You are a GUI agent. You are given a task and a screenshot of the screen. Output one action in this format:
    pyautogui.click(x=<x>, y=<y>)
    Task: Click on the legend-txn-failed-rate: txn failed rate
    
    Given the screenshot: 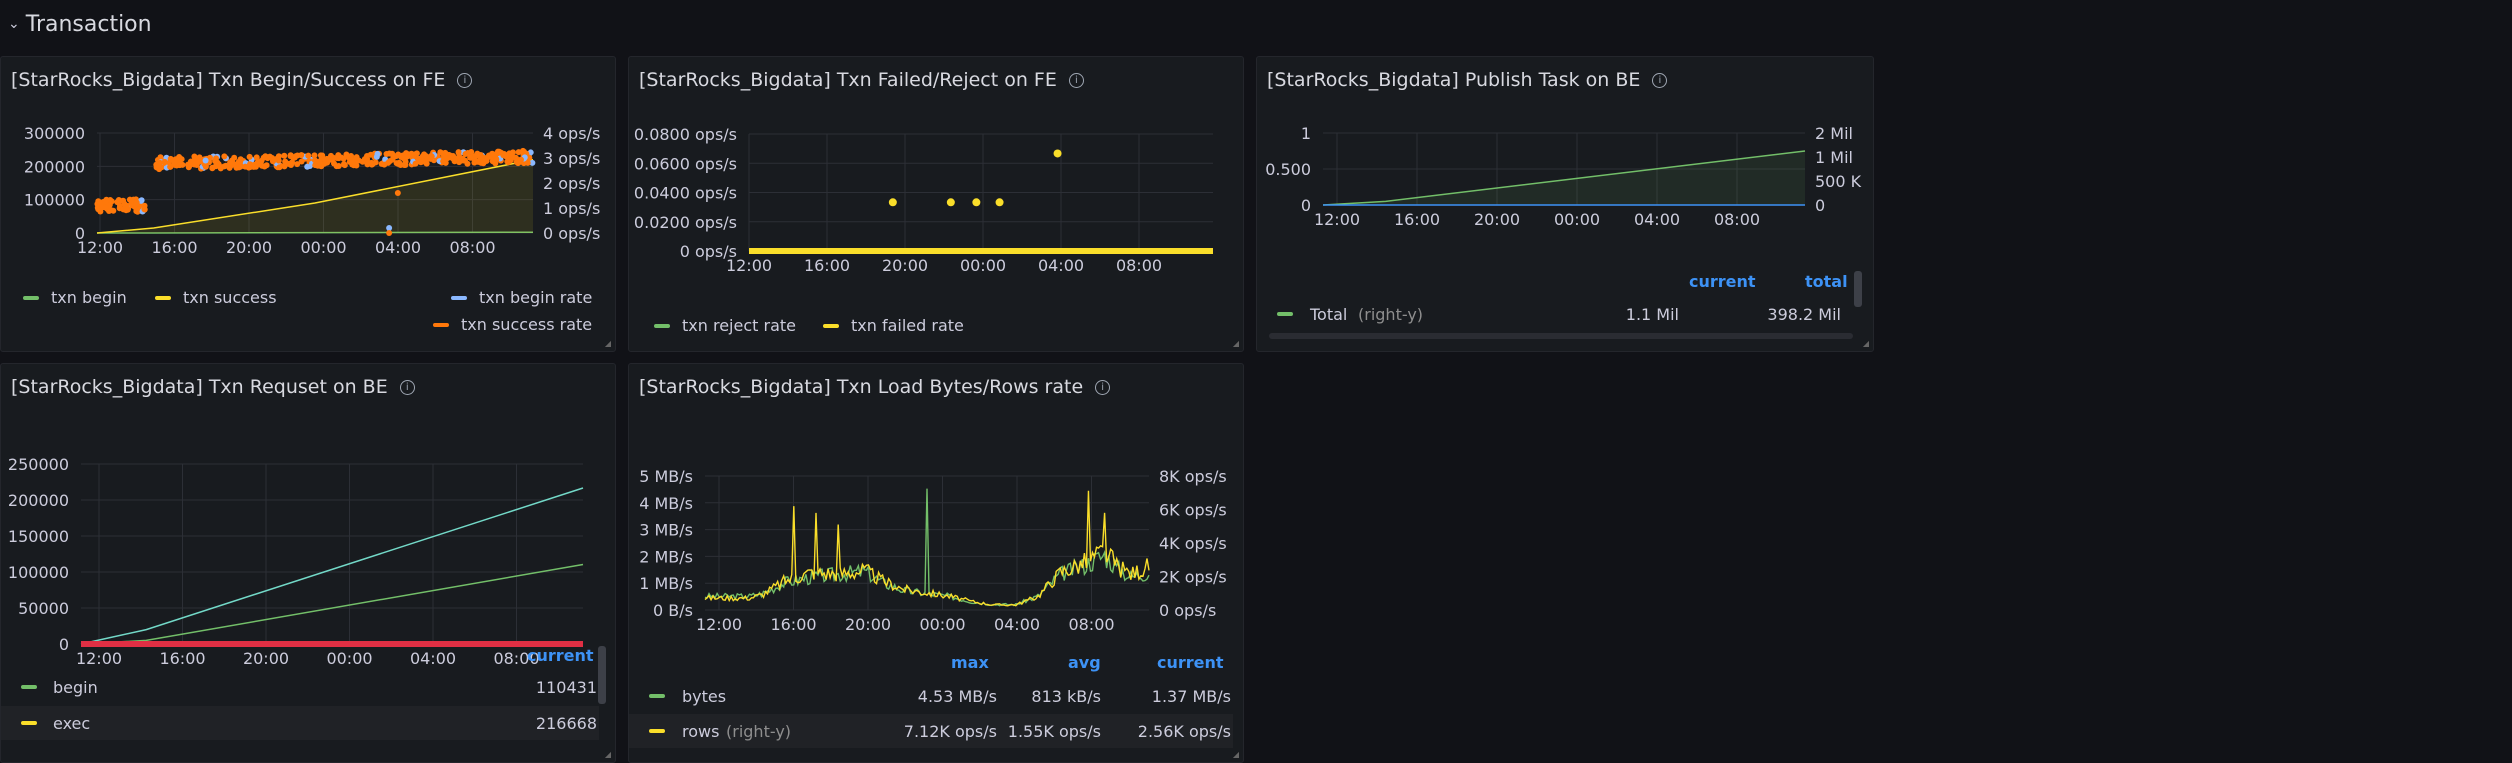 What is the action you would take?
    pyautogui.click(x=893, y=325)
    